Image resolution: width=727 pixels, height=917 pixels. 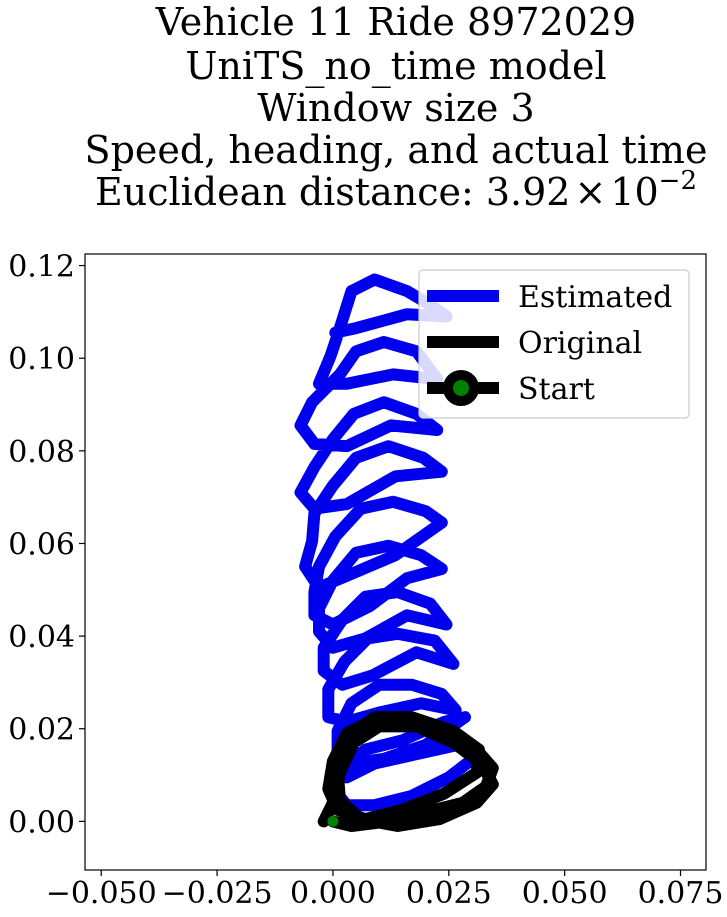 I want to click on title-distance-prefix: Euclidean distance:, so click(x=290, y=192).